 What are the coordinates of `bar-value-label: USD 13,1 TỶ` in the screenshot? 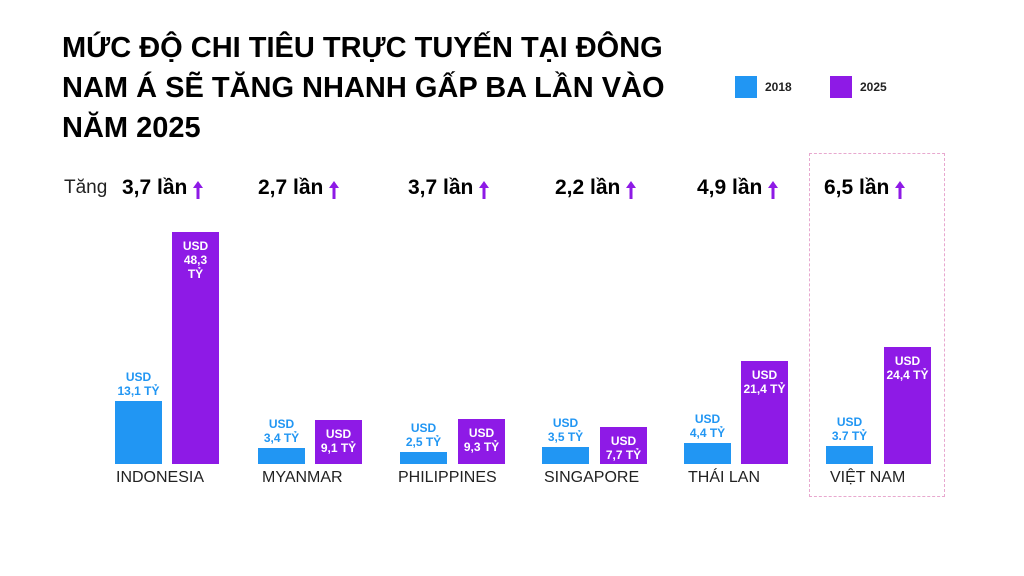 It's located at (138, 384).